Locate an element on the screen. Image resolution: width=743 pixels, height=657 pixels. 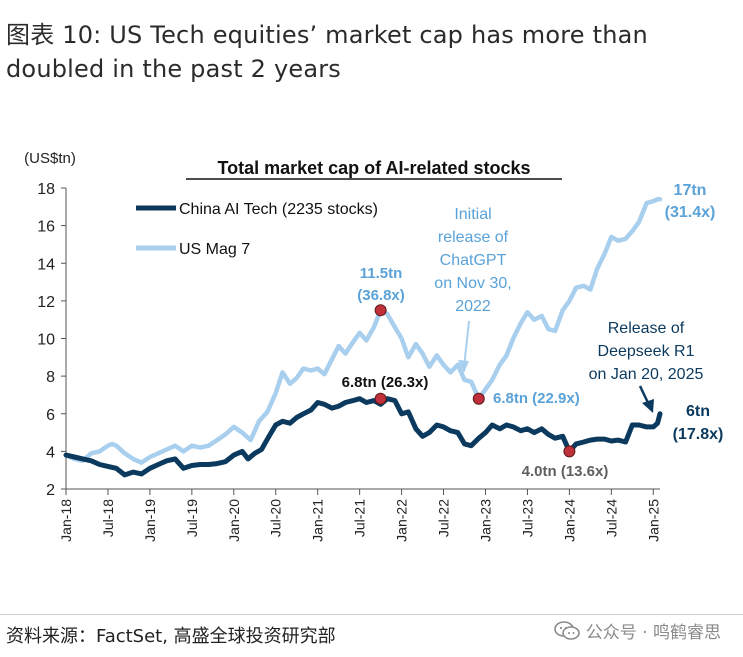
y-tick-label: 10 is located at coordinates (46, 340).